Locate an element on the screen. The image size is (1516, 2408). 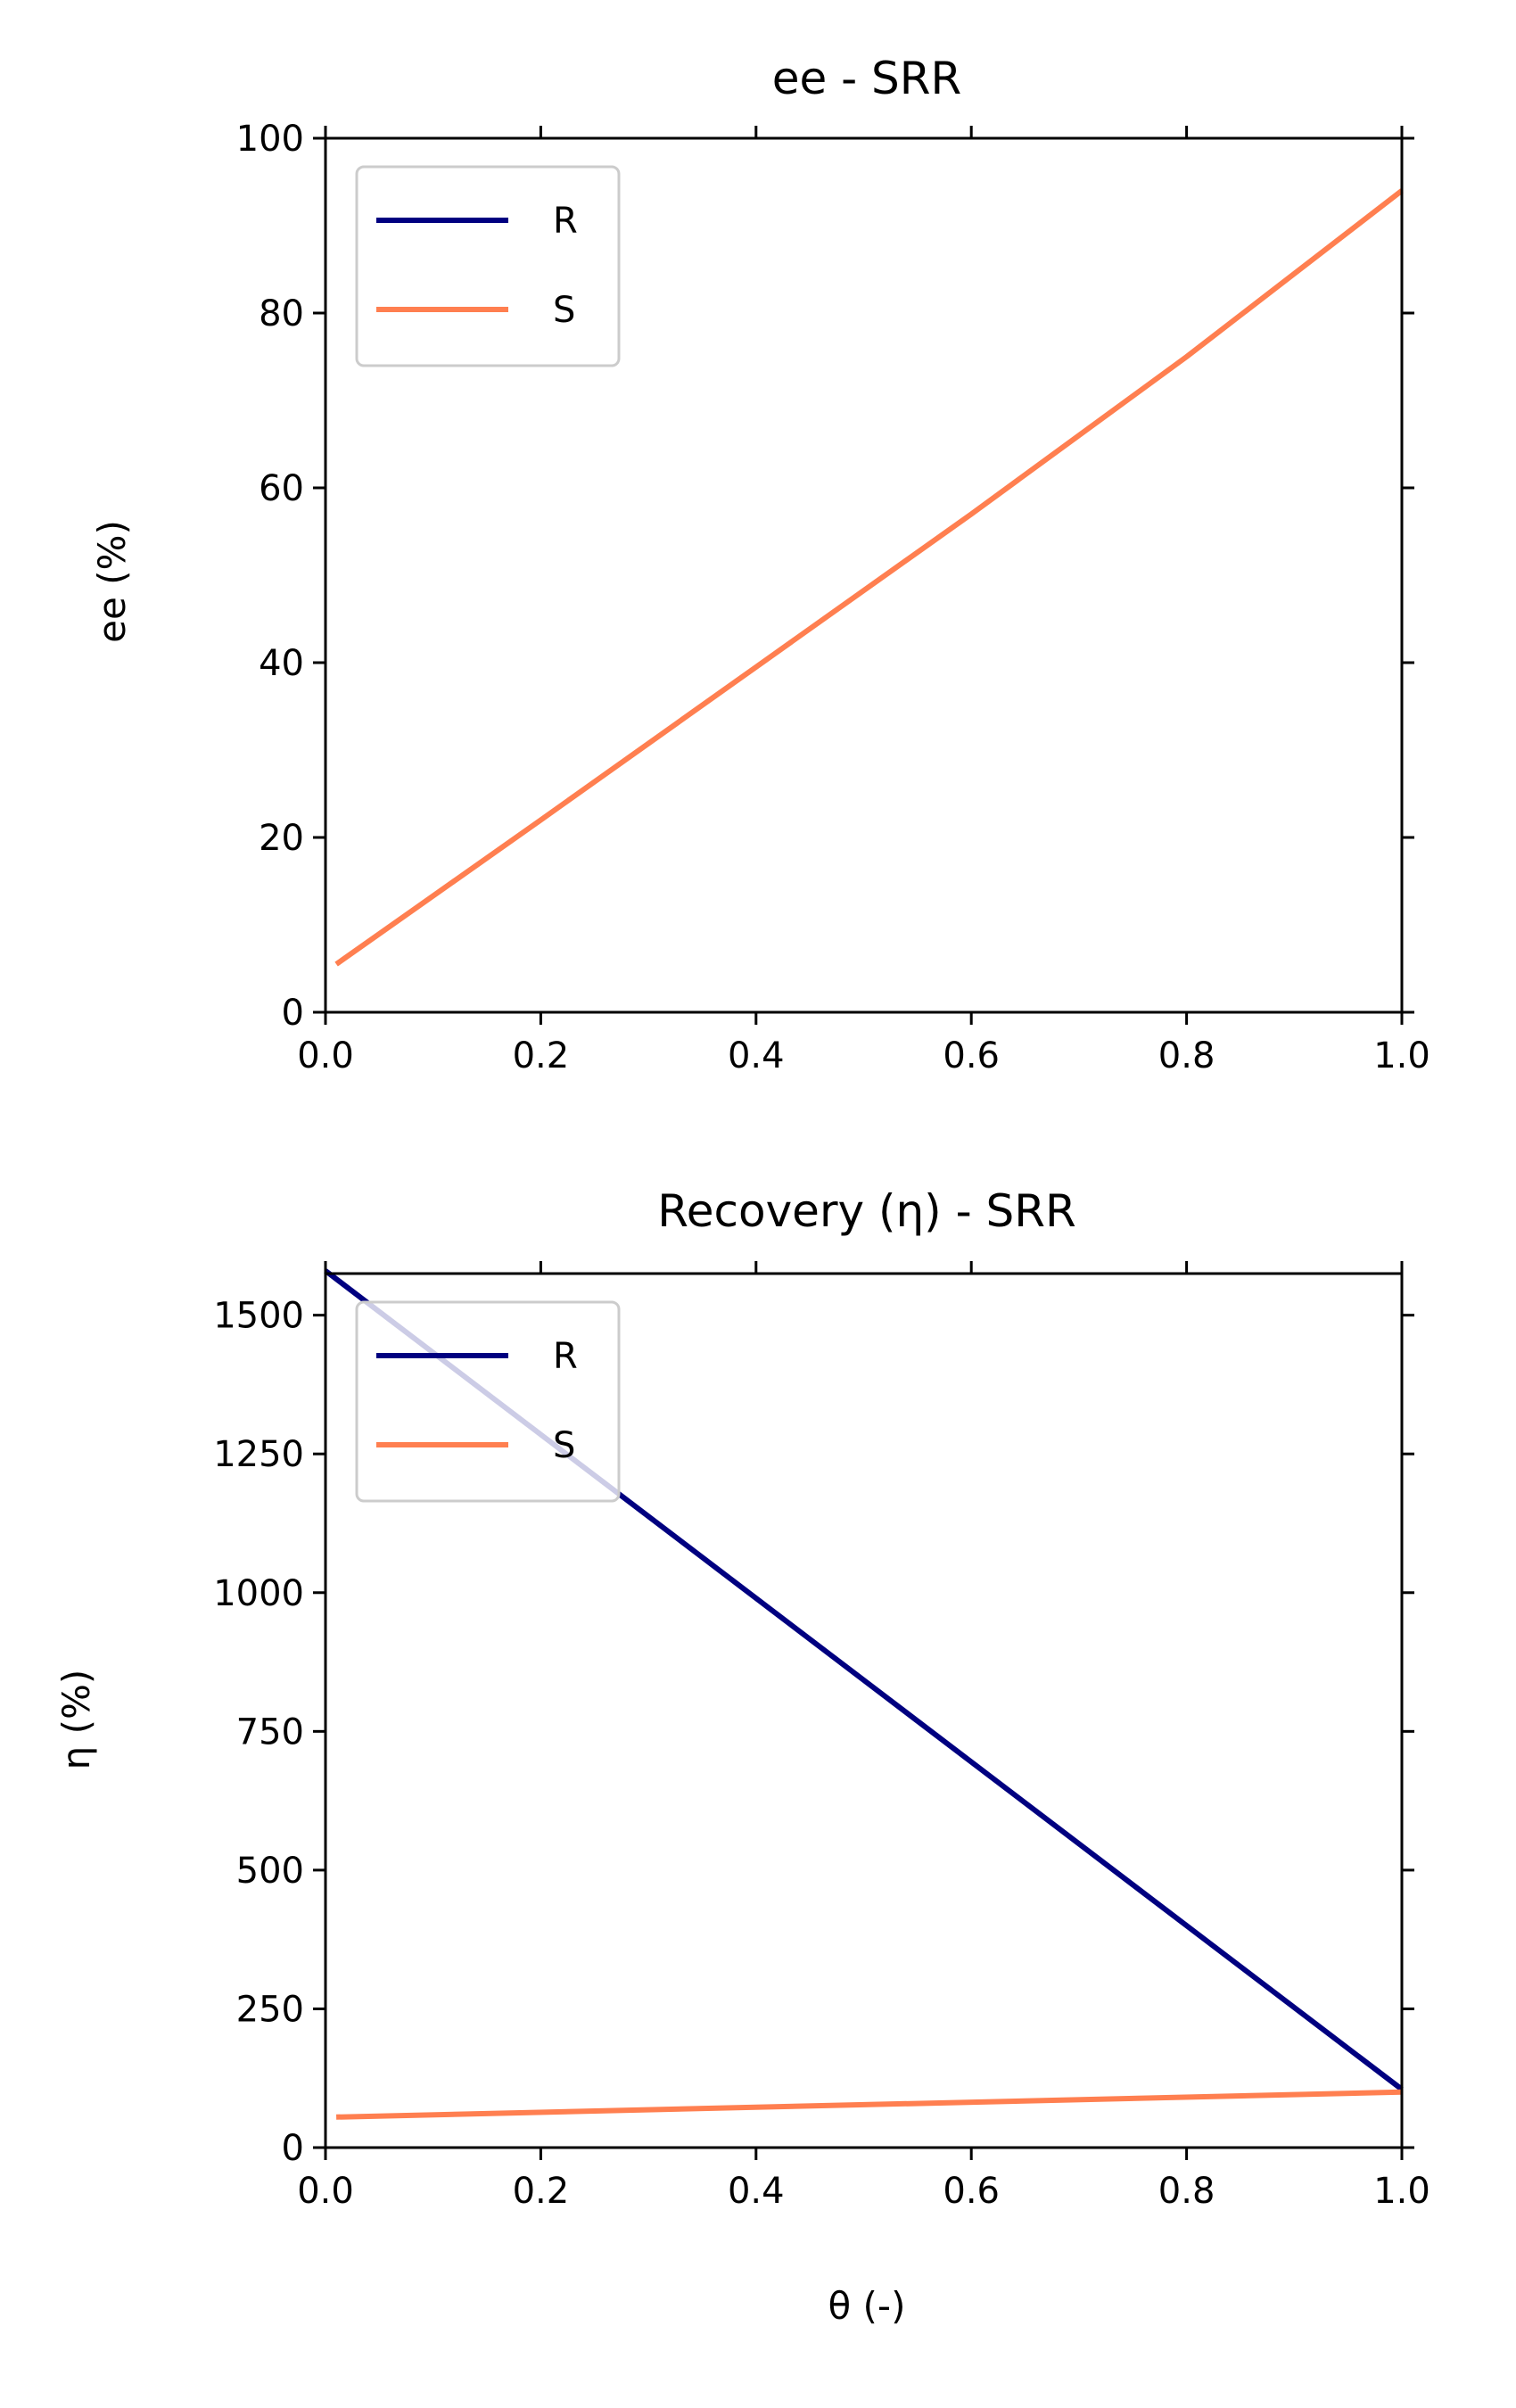
y-tick-label: 1250 is located at coordinates (258, 1454).